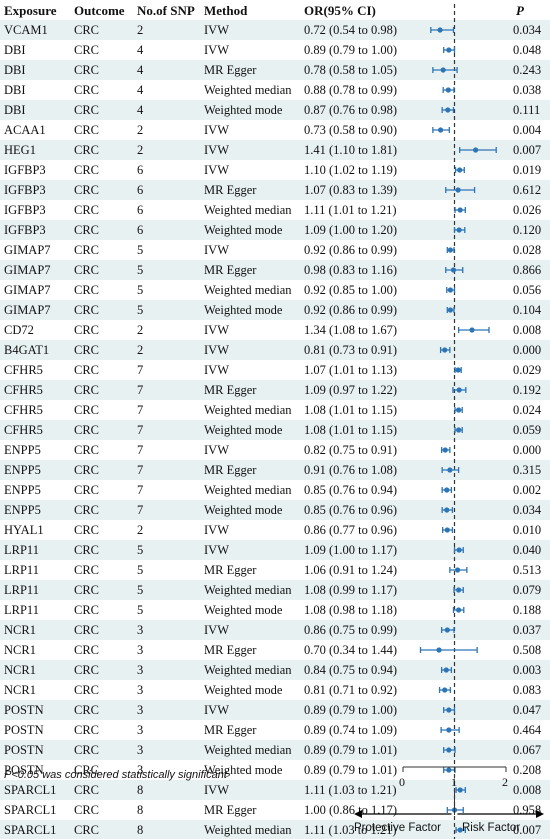  What do you see at coordinates (351, 490) in the screenshot?
I see `or-ci-cell: 0.85 (0.76 to 0.94)` at bounding box center [351, 490].